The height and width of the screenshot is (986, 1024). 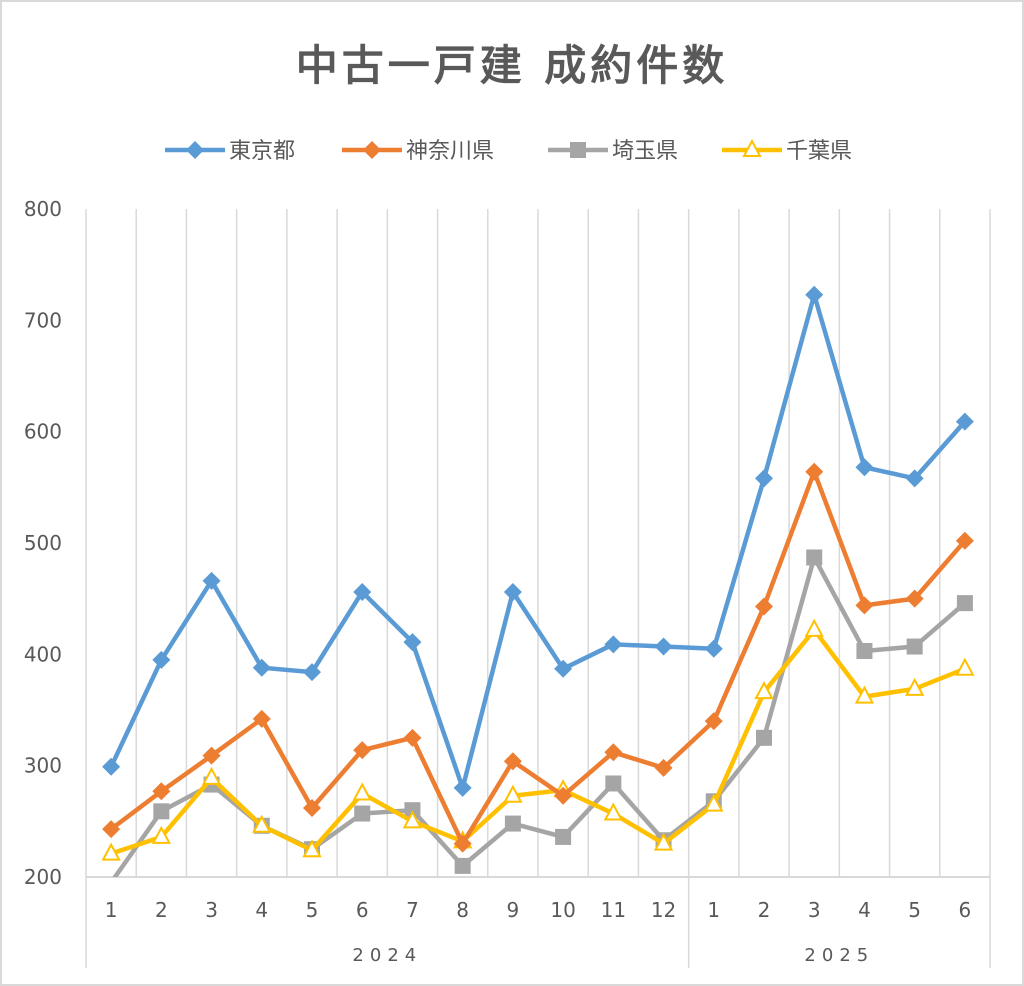 I want to click on chart-title: 中古一戸建 成約件数, so click(x=512, y=65).